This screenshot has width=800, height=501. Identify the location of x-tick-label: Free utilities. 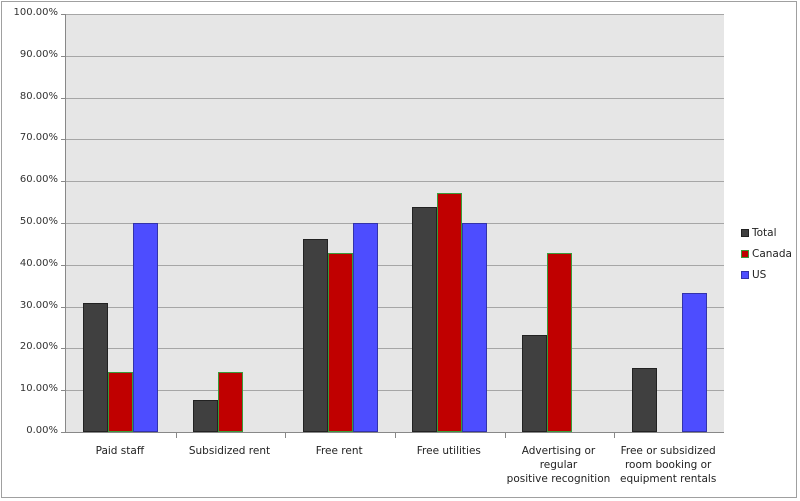
(449, 451).